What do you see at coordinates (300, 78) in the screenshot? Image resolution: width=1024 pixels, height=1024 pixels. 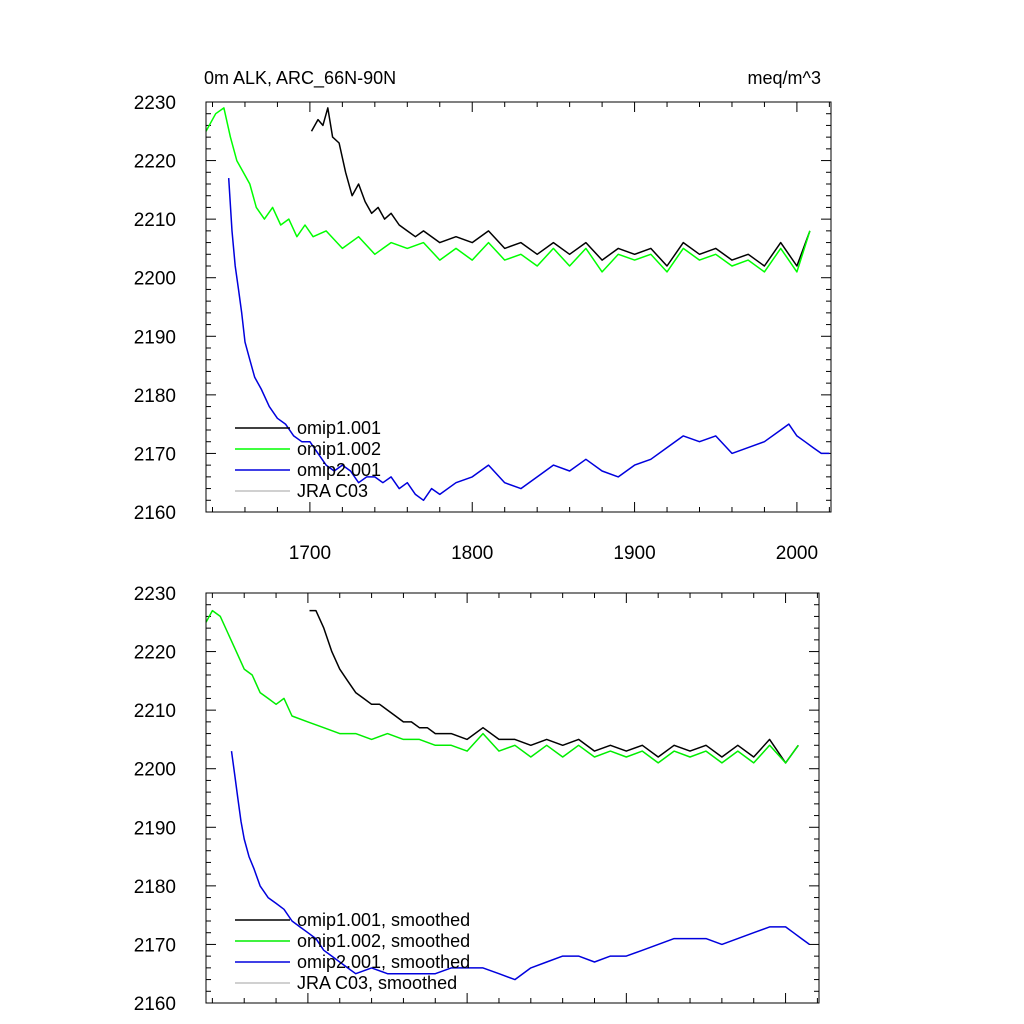 I see `chart-title: 0m ALK, ARC_66N-90N` at bounding box center [300, 78].